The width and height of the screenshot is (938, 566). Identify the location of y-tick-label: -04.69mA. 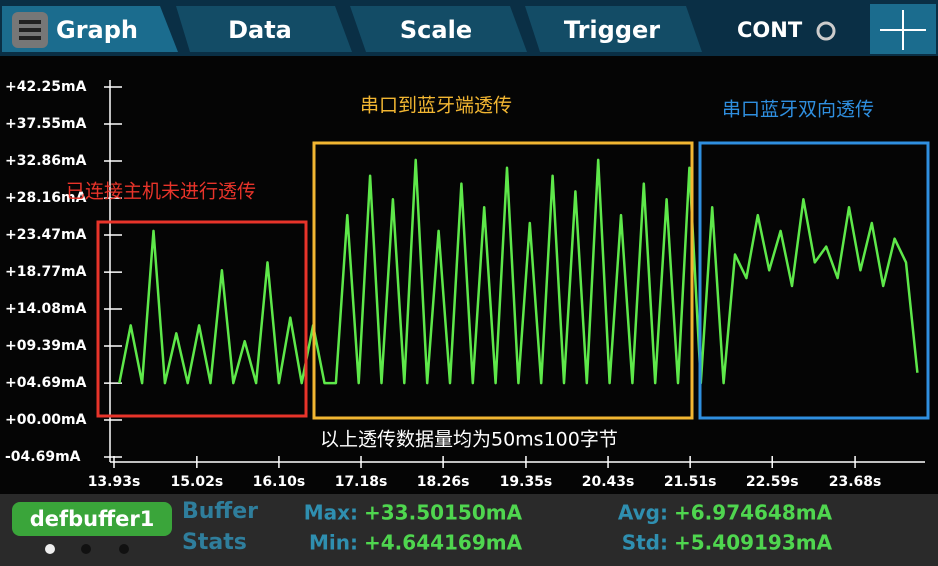
(43, 457).